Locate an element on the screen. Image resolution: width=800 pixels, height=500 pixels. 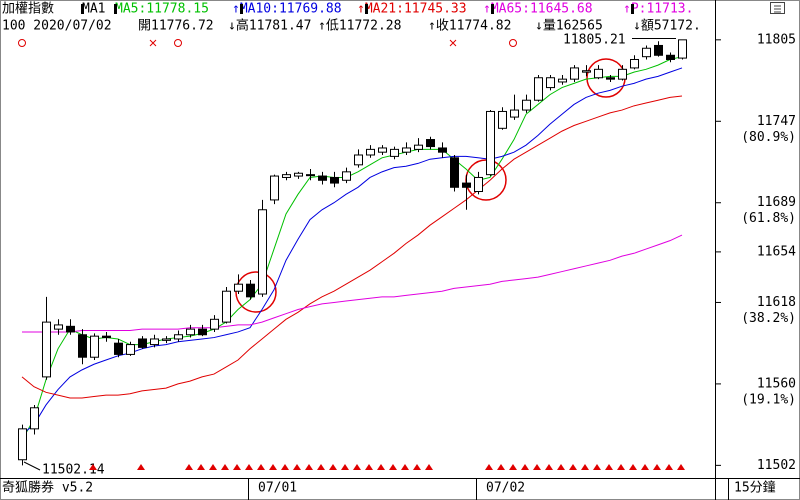
x-tick-label: 07/01 is located at coordinates (277, 488).